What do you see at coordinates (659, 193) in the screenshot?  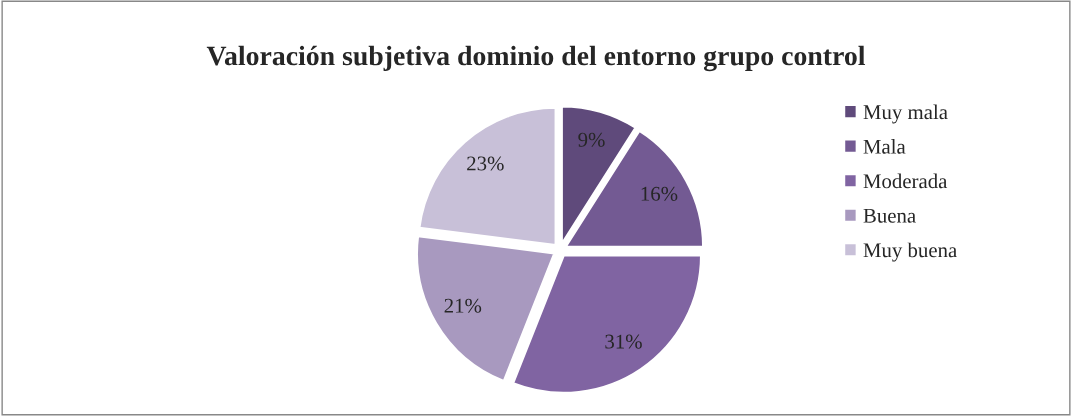 I see `data-label: 16%` at bounding box center [659, 193].